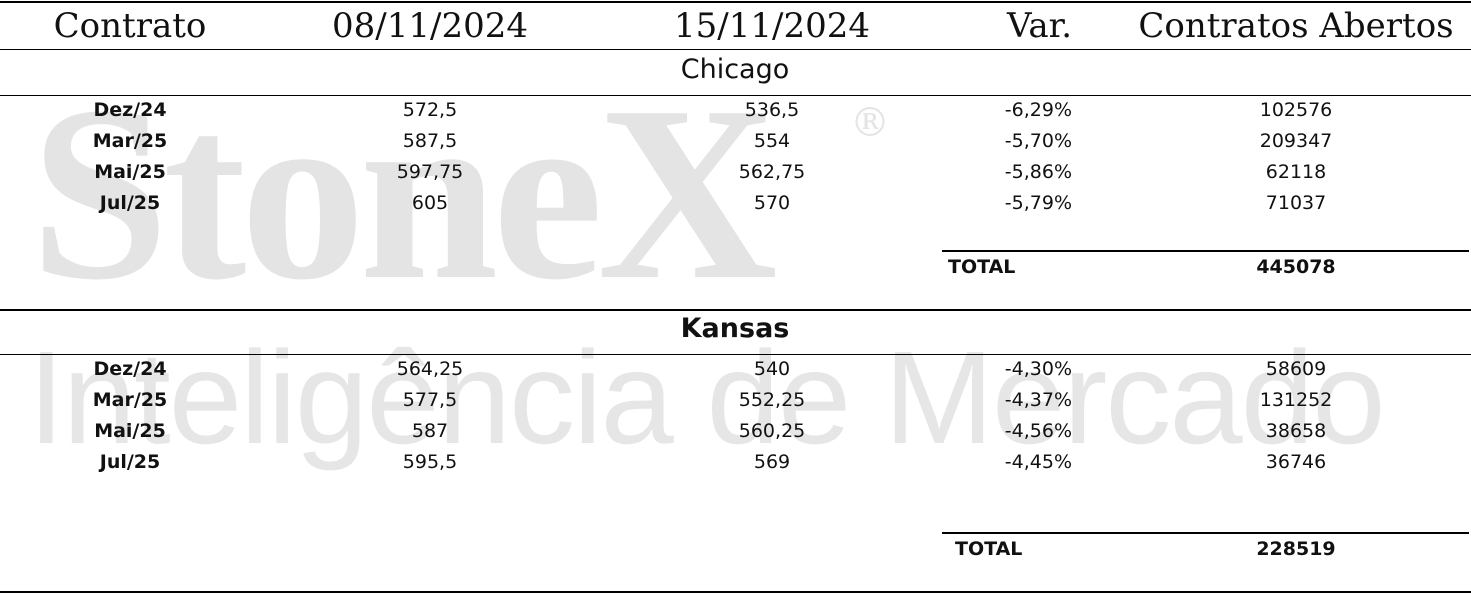  What do you see at coordinates (772, 400) in the screenshot?
I see `value-cell: 552,25` at bounding box center [772, 400].